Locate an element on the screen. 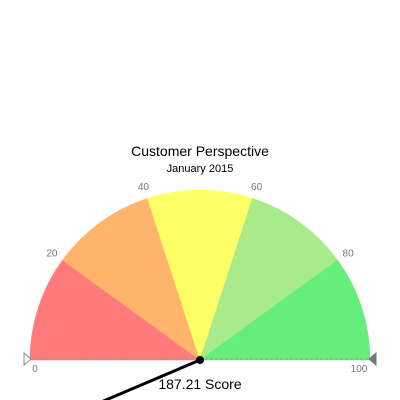 The image size is (400, 400). tick-label-100: 100 is located at coordinates (359, 369).